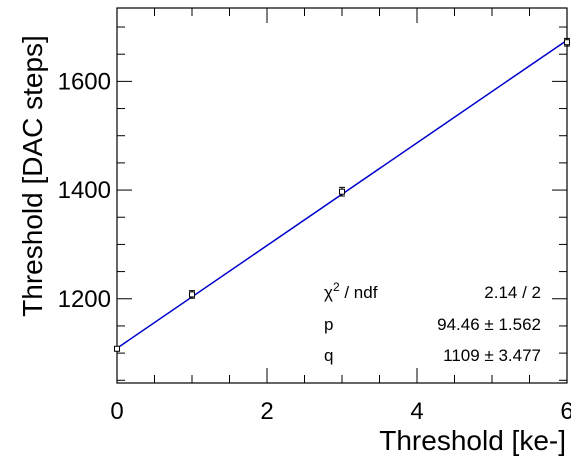 The height and width of the screenshot is (460, 571). I want to click on stat-value: 94.46 ± 1.562, so click(489, 324).